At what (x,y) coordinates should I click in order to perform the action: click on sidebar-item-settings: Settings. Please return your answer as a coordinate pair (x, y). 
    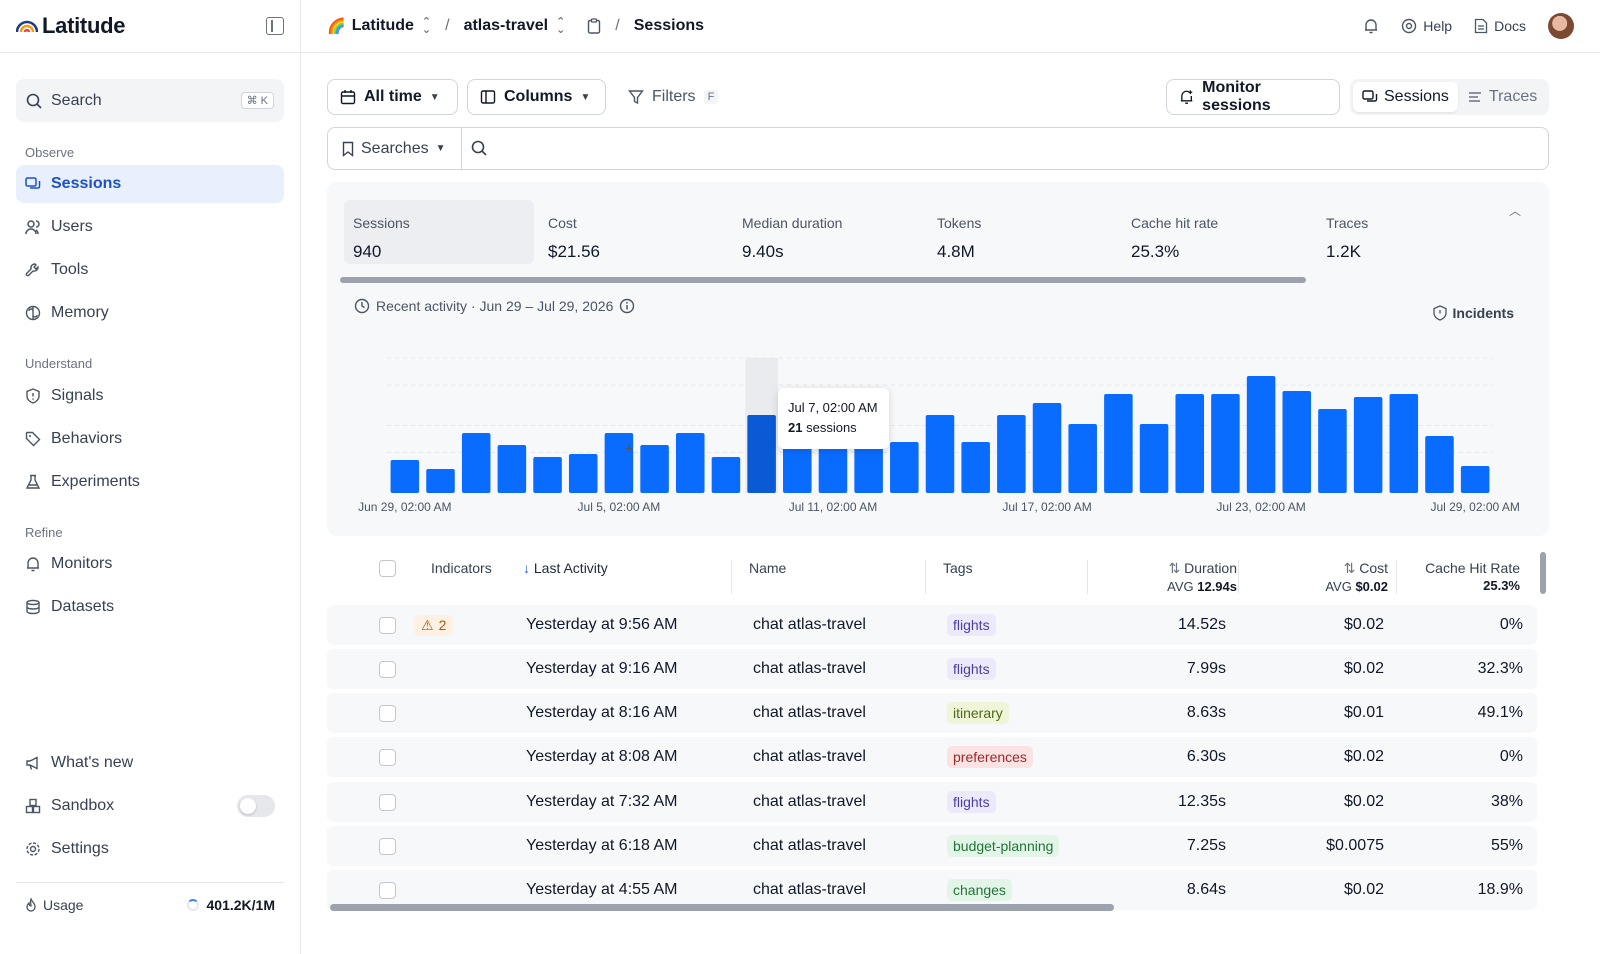
    Looking at the image, I should click on (150, 849).